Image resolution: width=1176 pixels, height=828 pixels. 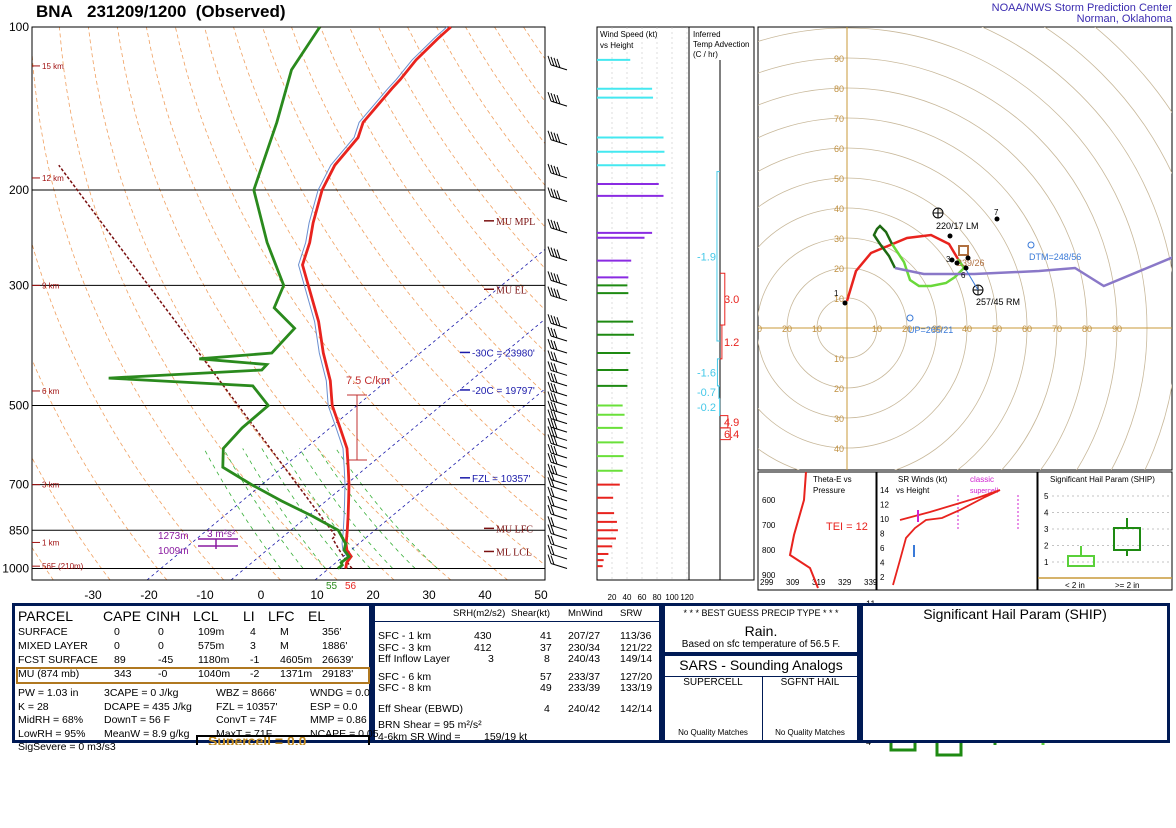 What do you see at coordinates (503, 353) in the screenshot?
I see `c30-label: -30C = 23980'` at bounding box center [503, 353].